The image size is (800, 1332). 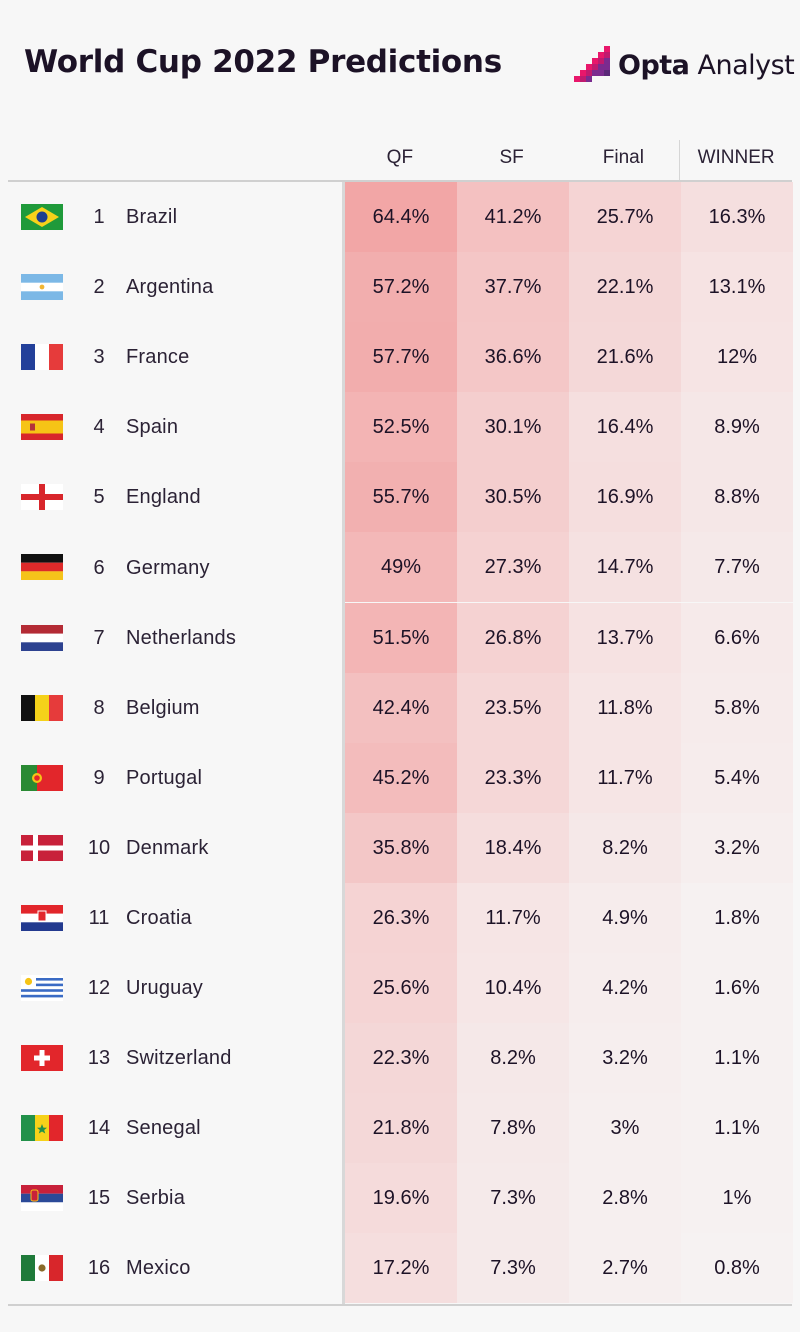 What do you see at coordinates (513, 1198) in the screenshot?
I see `cell-sf: 7.3%` at bounding box center [513, 1198].